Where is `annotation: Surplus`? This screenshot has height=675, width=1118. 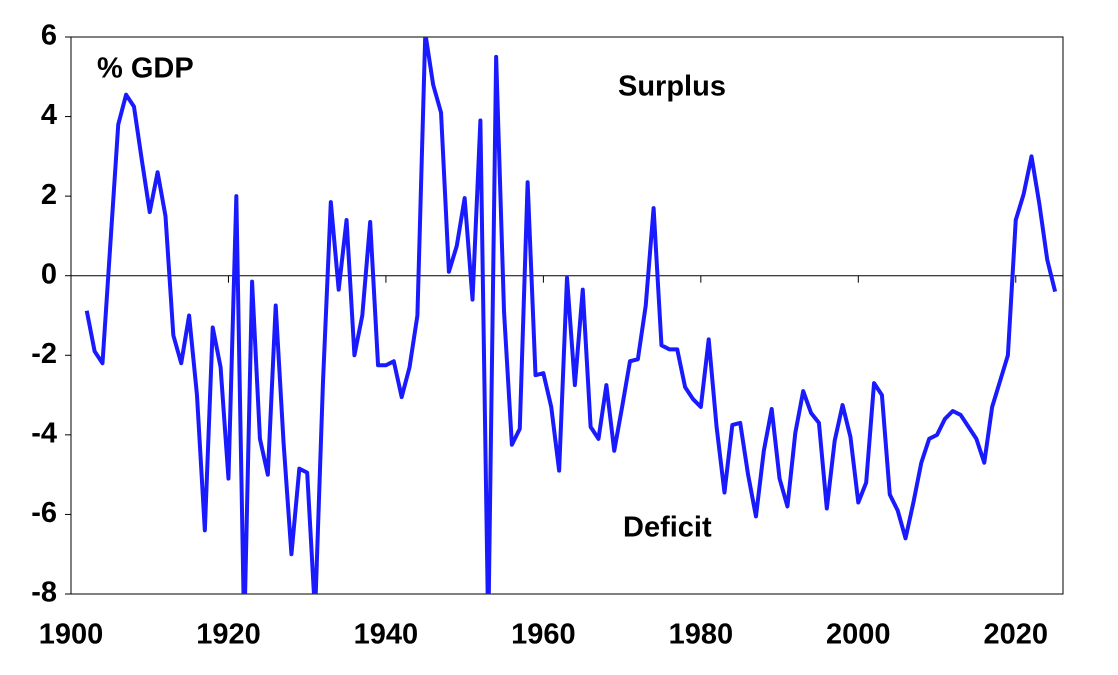 annotation: Surplus is located at coordinates (672, 87).